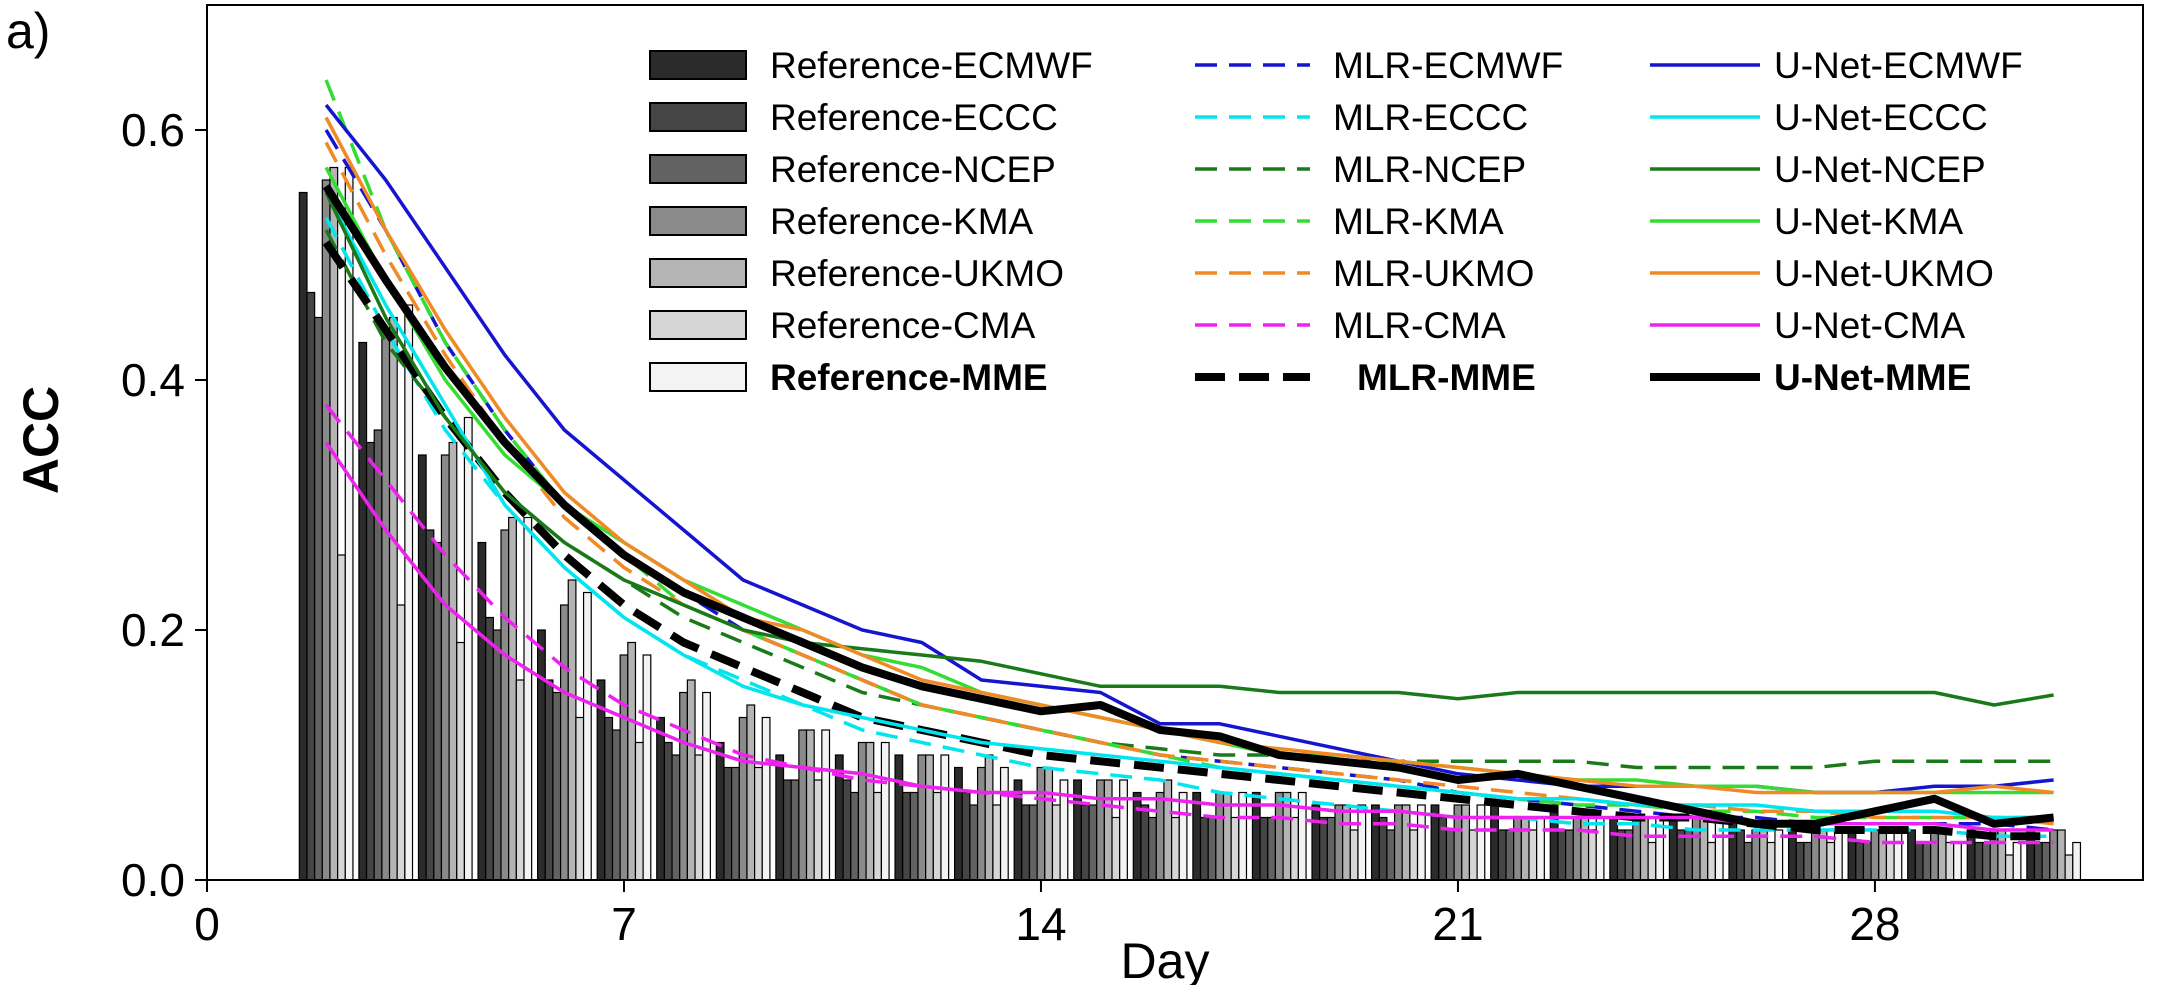 This screenshot has height=985, width=2163. What do you see at coordinates (698, 65) in the screenshot?
I see `legend-swatch-reference-ecmwf` at bounding box center [698, 65].